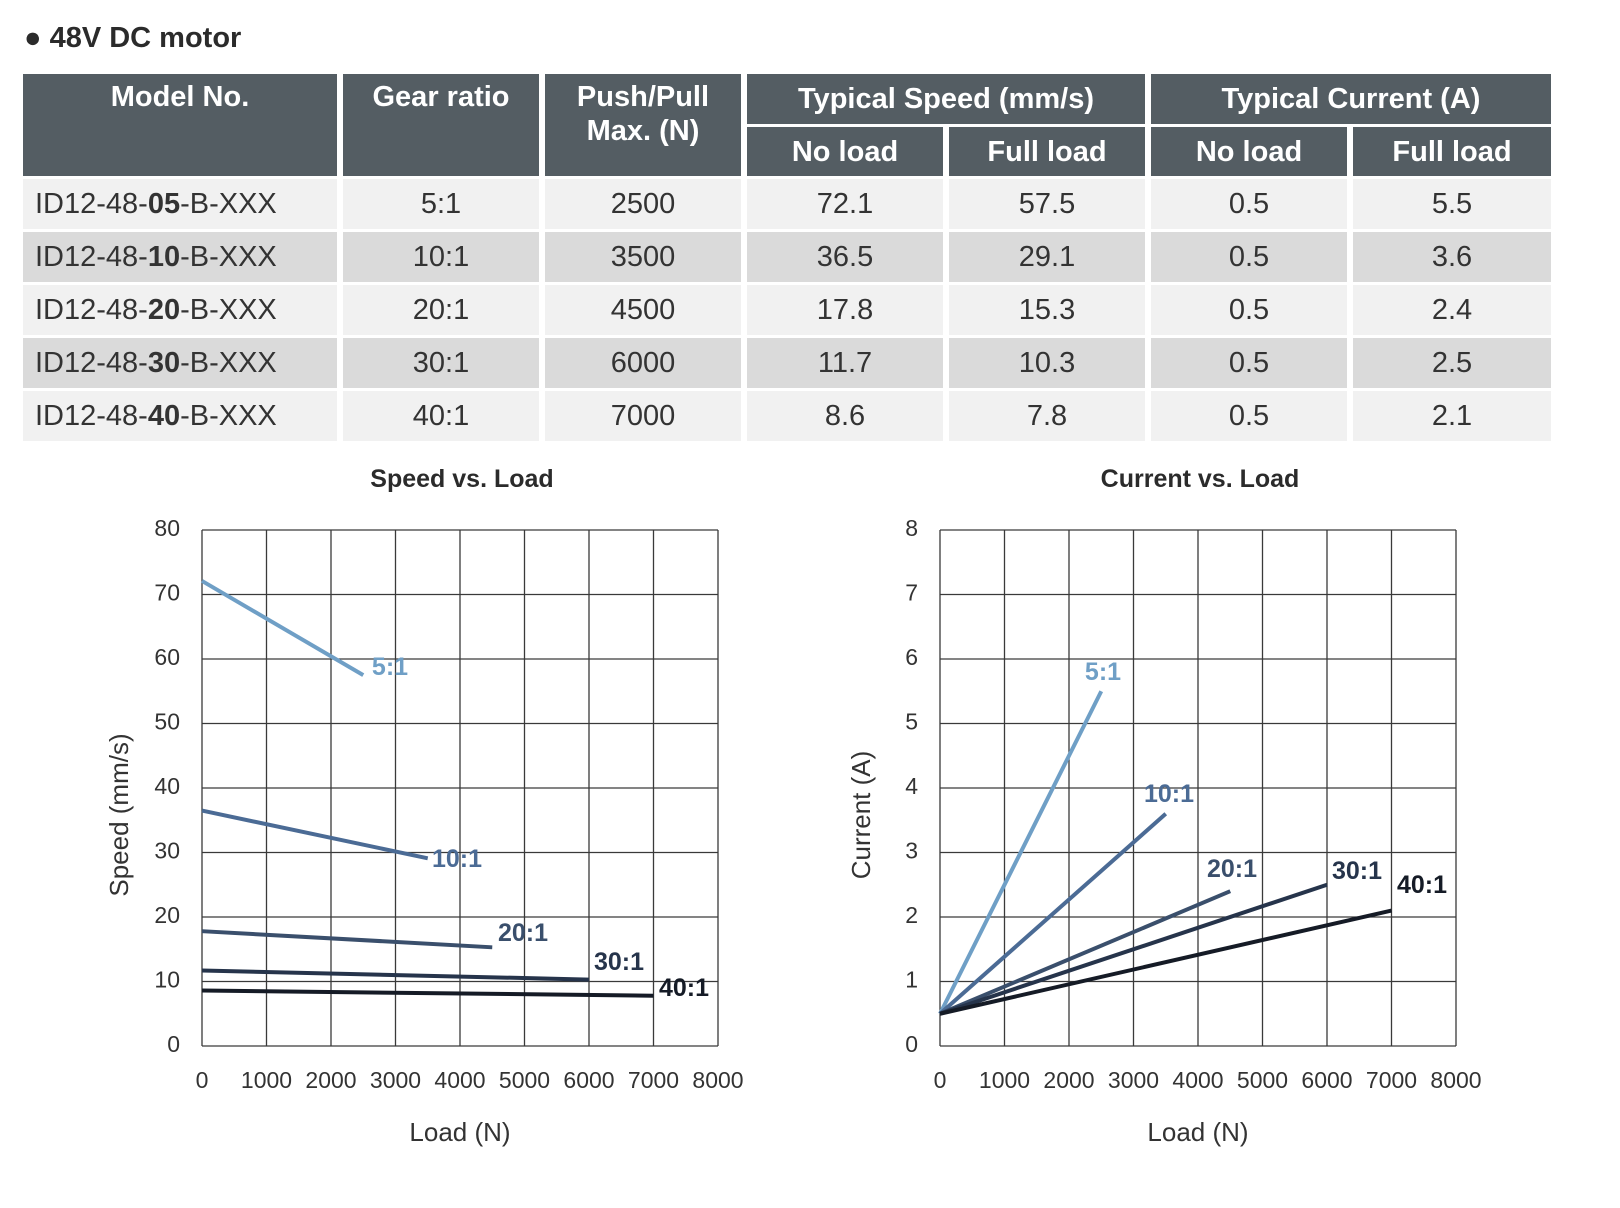 The width and height of the screenshot is (1620, 1208). Describe the element at coordinates (1262, 1080) in the screenshot. I see `current-x-tick-label: 5000` at that location.